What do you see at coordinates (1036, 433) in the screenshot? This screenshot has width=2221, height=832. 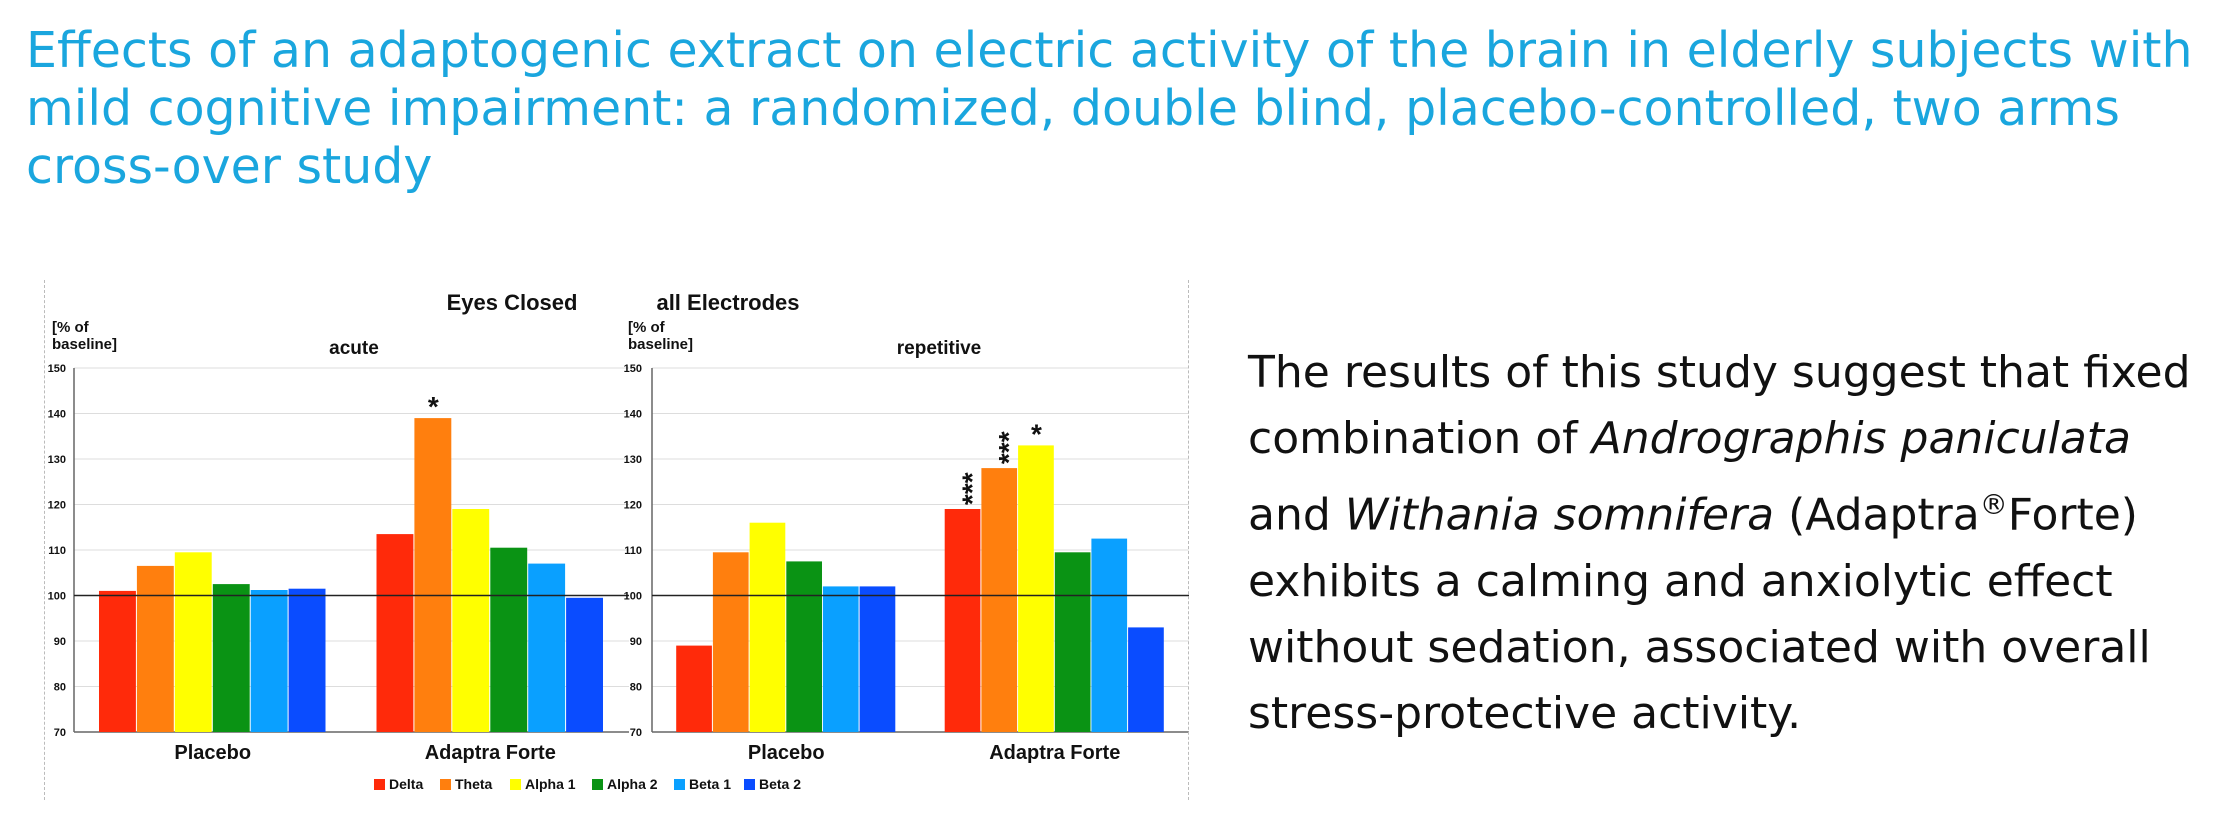 I see `repetitive-annotation-2: *` at bounding box center [1036, 433].